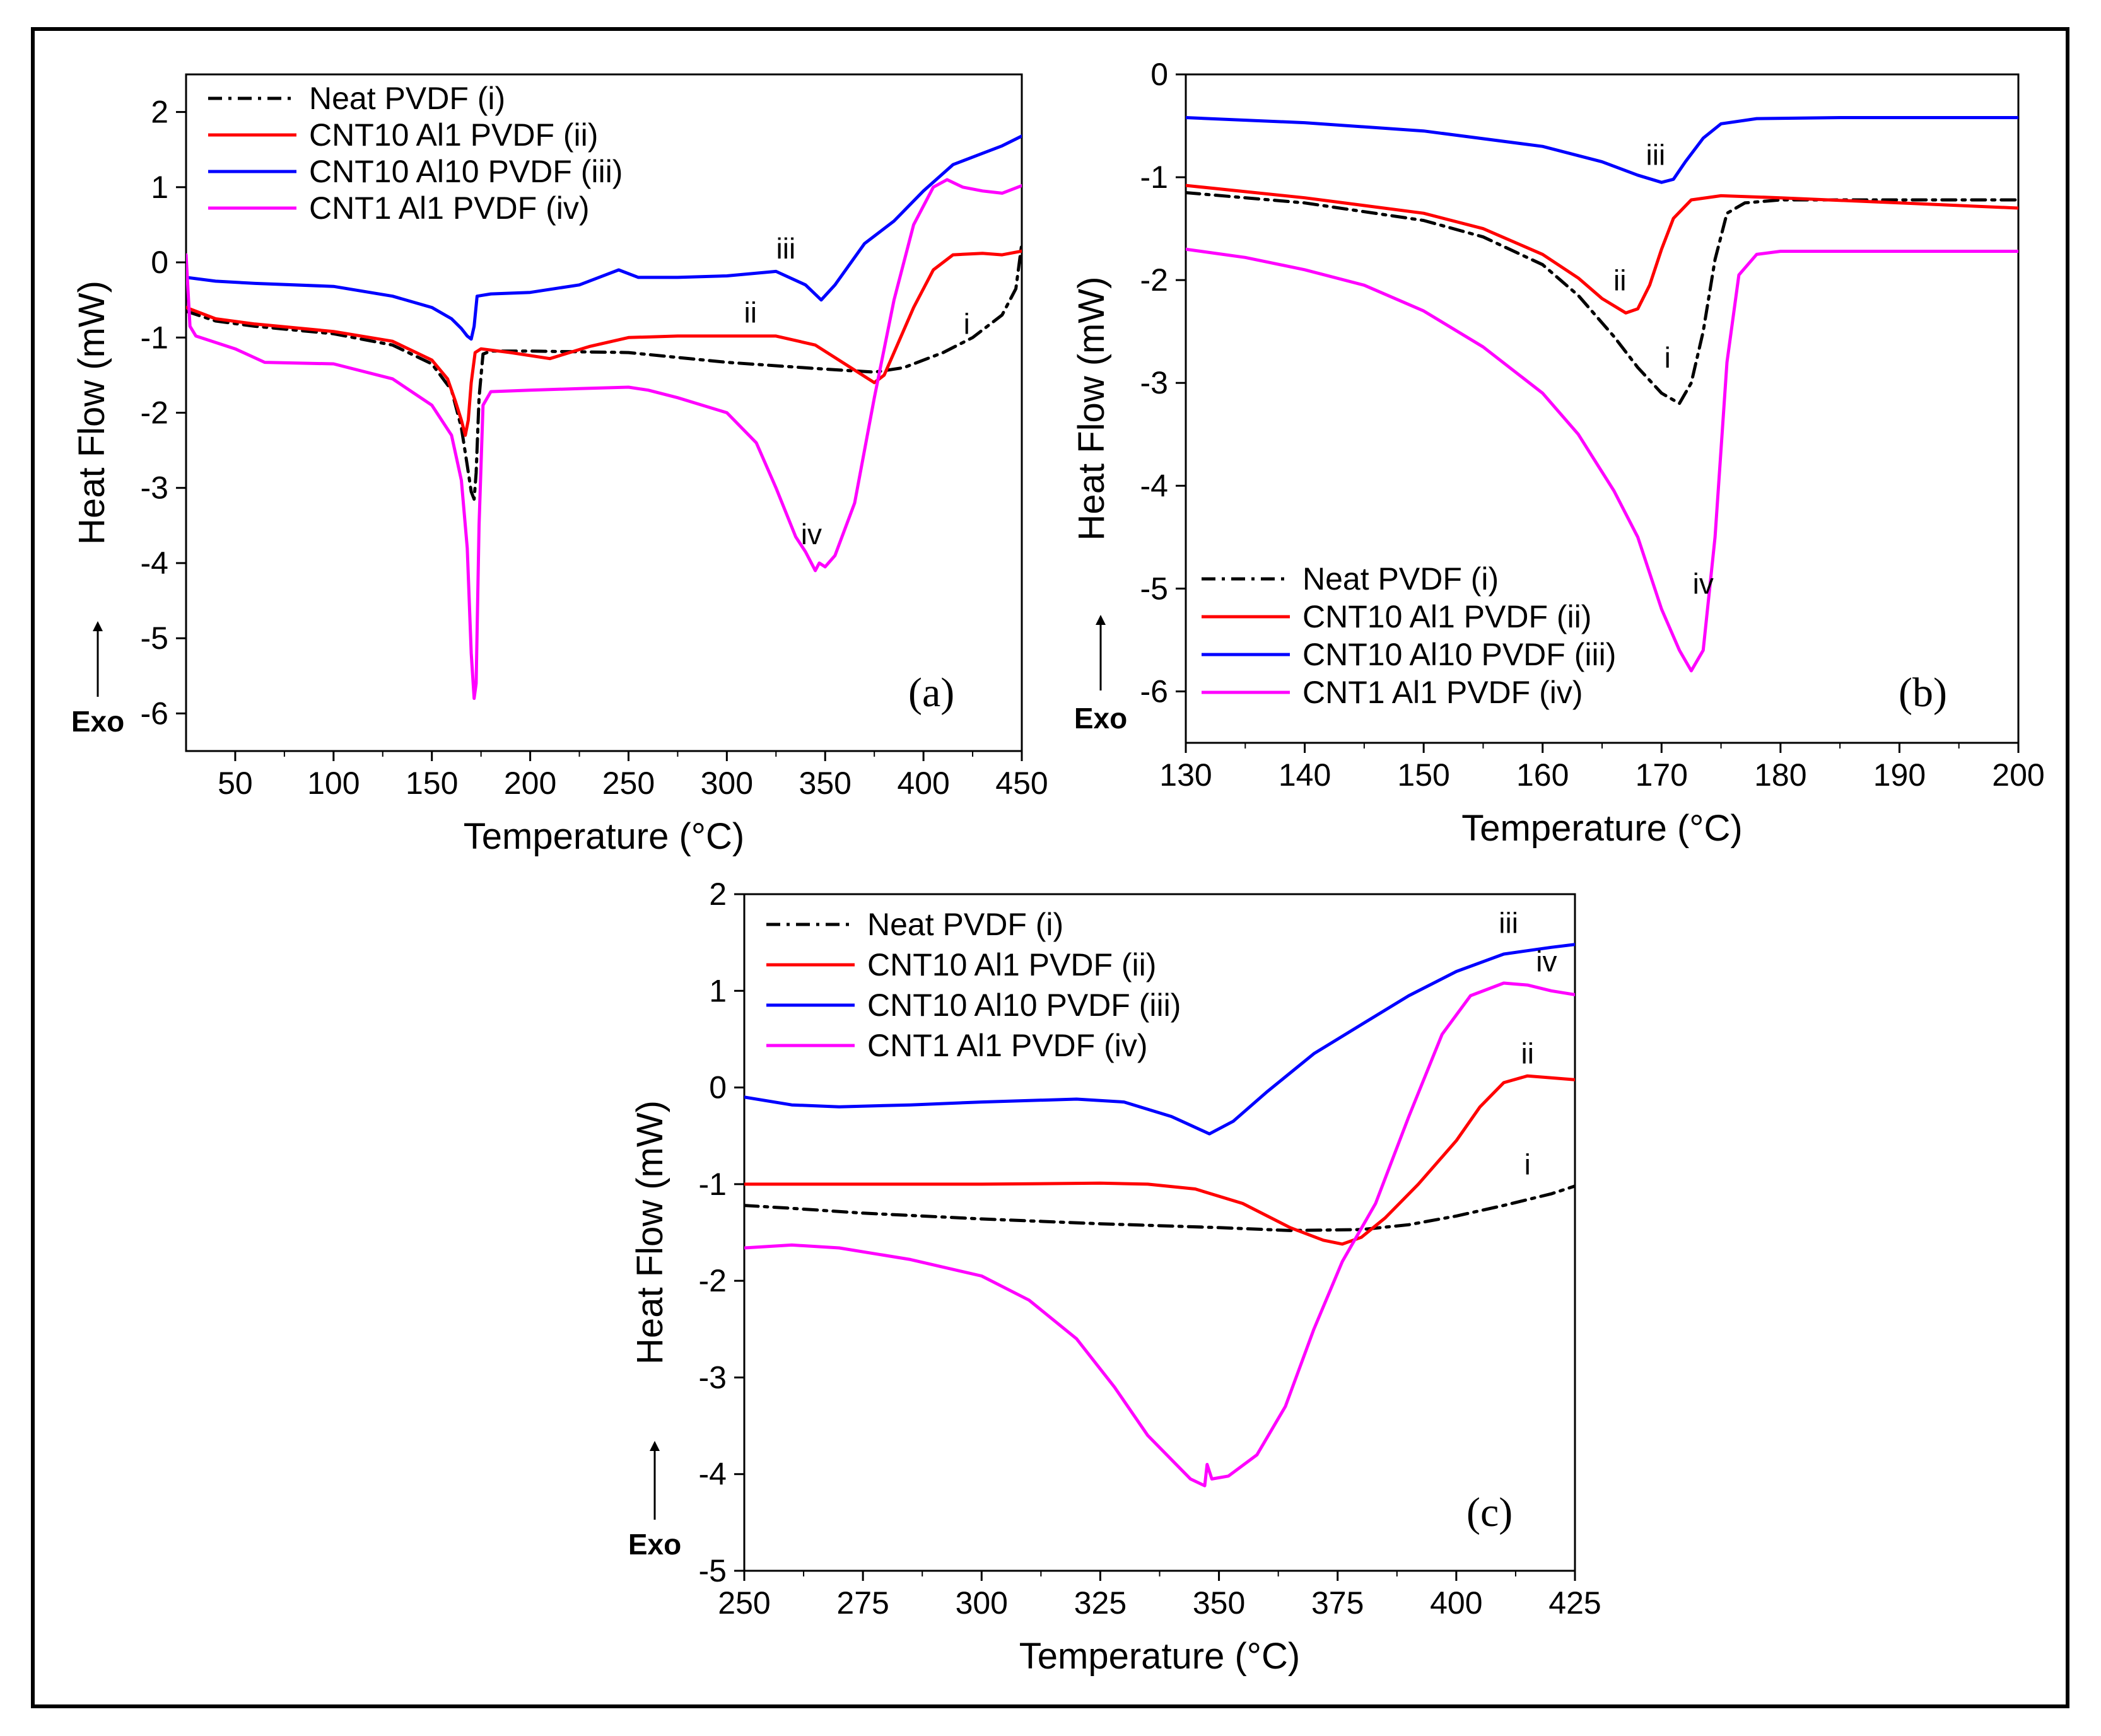 The width and height of the screenshot is (2101, 1736). I want to click on x-tick-label: 140, so click(1305, 775).